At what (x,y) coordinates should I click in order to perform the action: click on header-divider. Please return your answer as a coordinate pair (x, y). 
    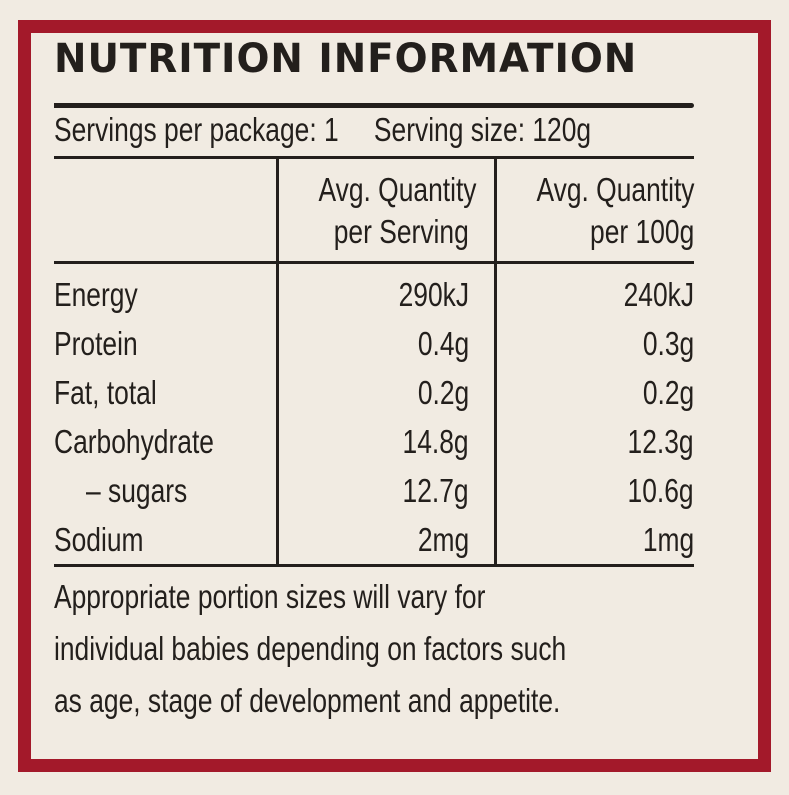
    Looking at the image, I should click on (374, 157).